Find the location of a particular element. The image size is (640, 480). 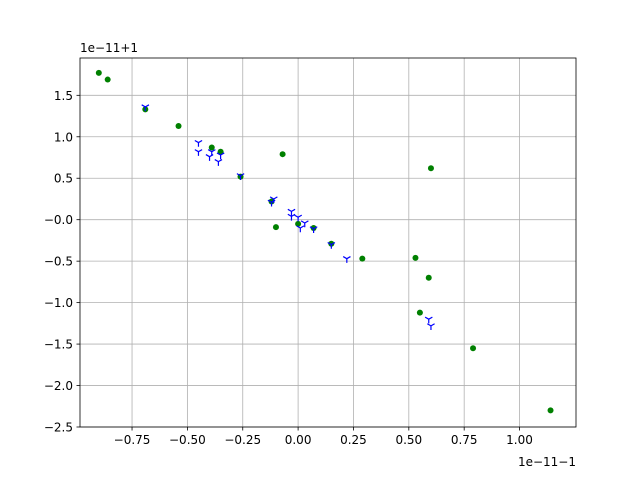

x-tick-label: −0.75 is located at coordinates (132, 440).